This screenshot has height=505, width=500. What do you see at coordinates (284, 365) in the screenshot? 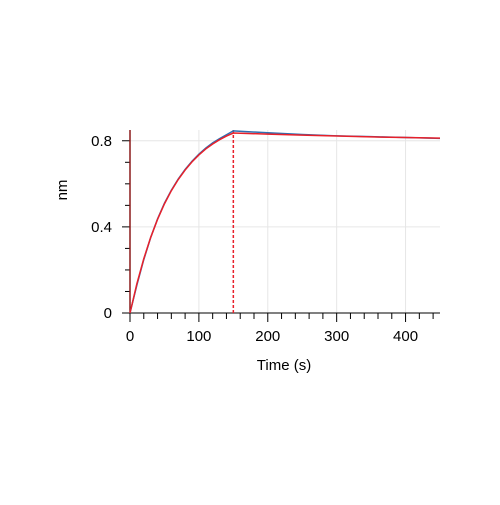
I see `x-axis-title: Time (s)` at bounding box center [284, 365].